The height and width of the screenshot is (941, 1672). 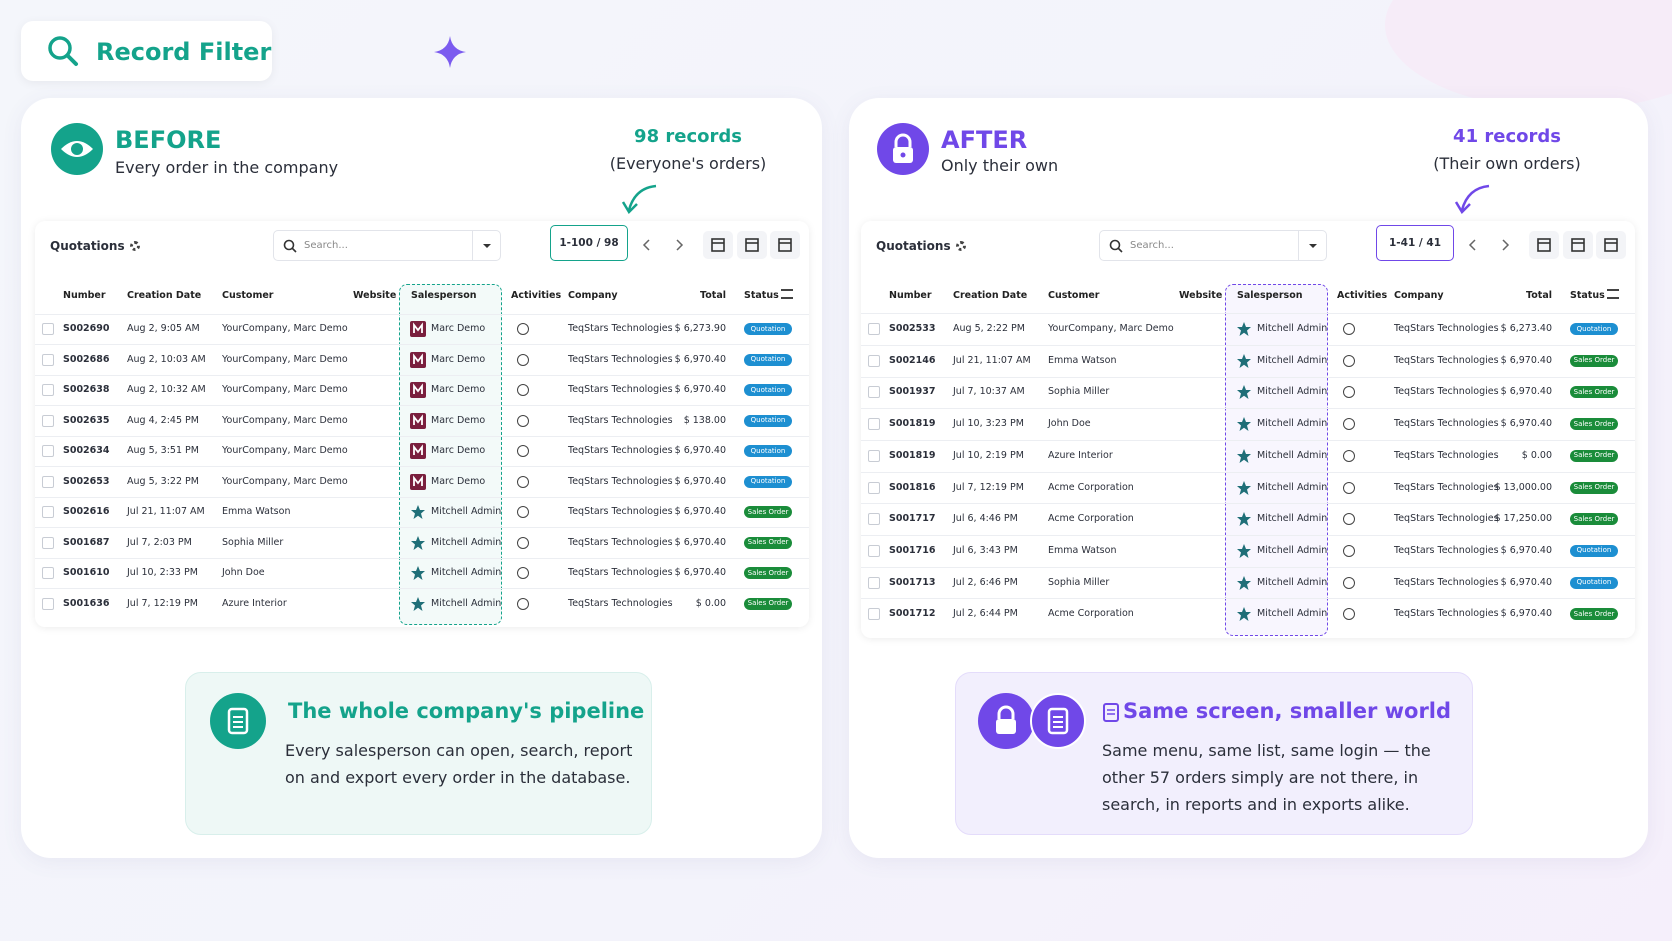 I want to click on total: $ 13,000.00, so click(x=1523, y=487).